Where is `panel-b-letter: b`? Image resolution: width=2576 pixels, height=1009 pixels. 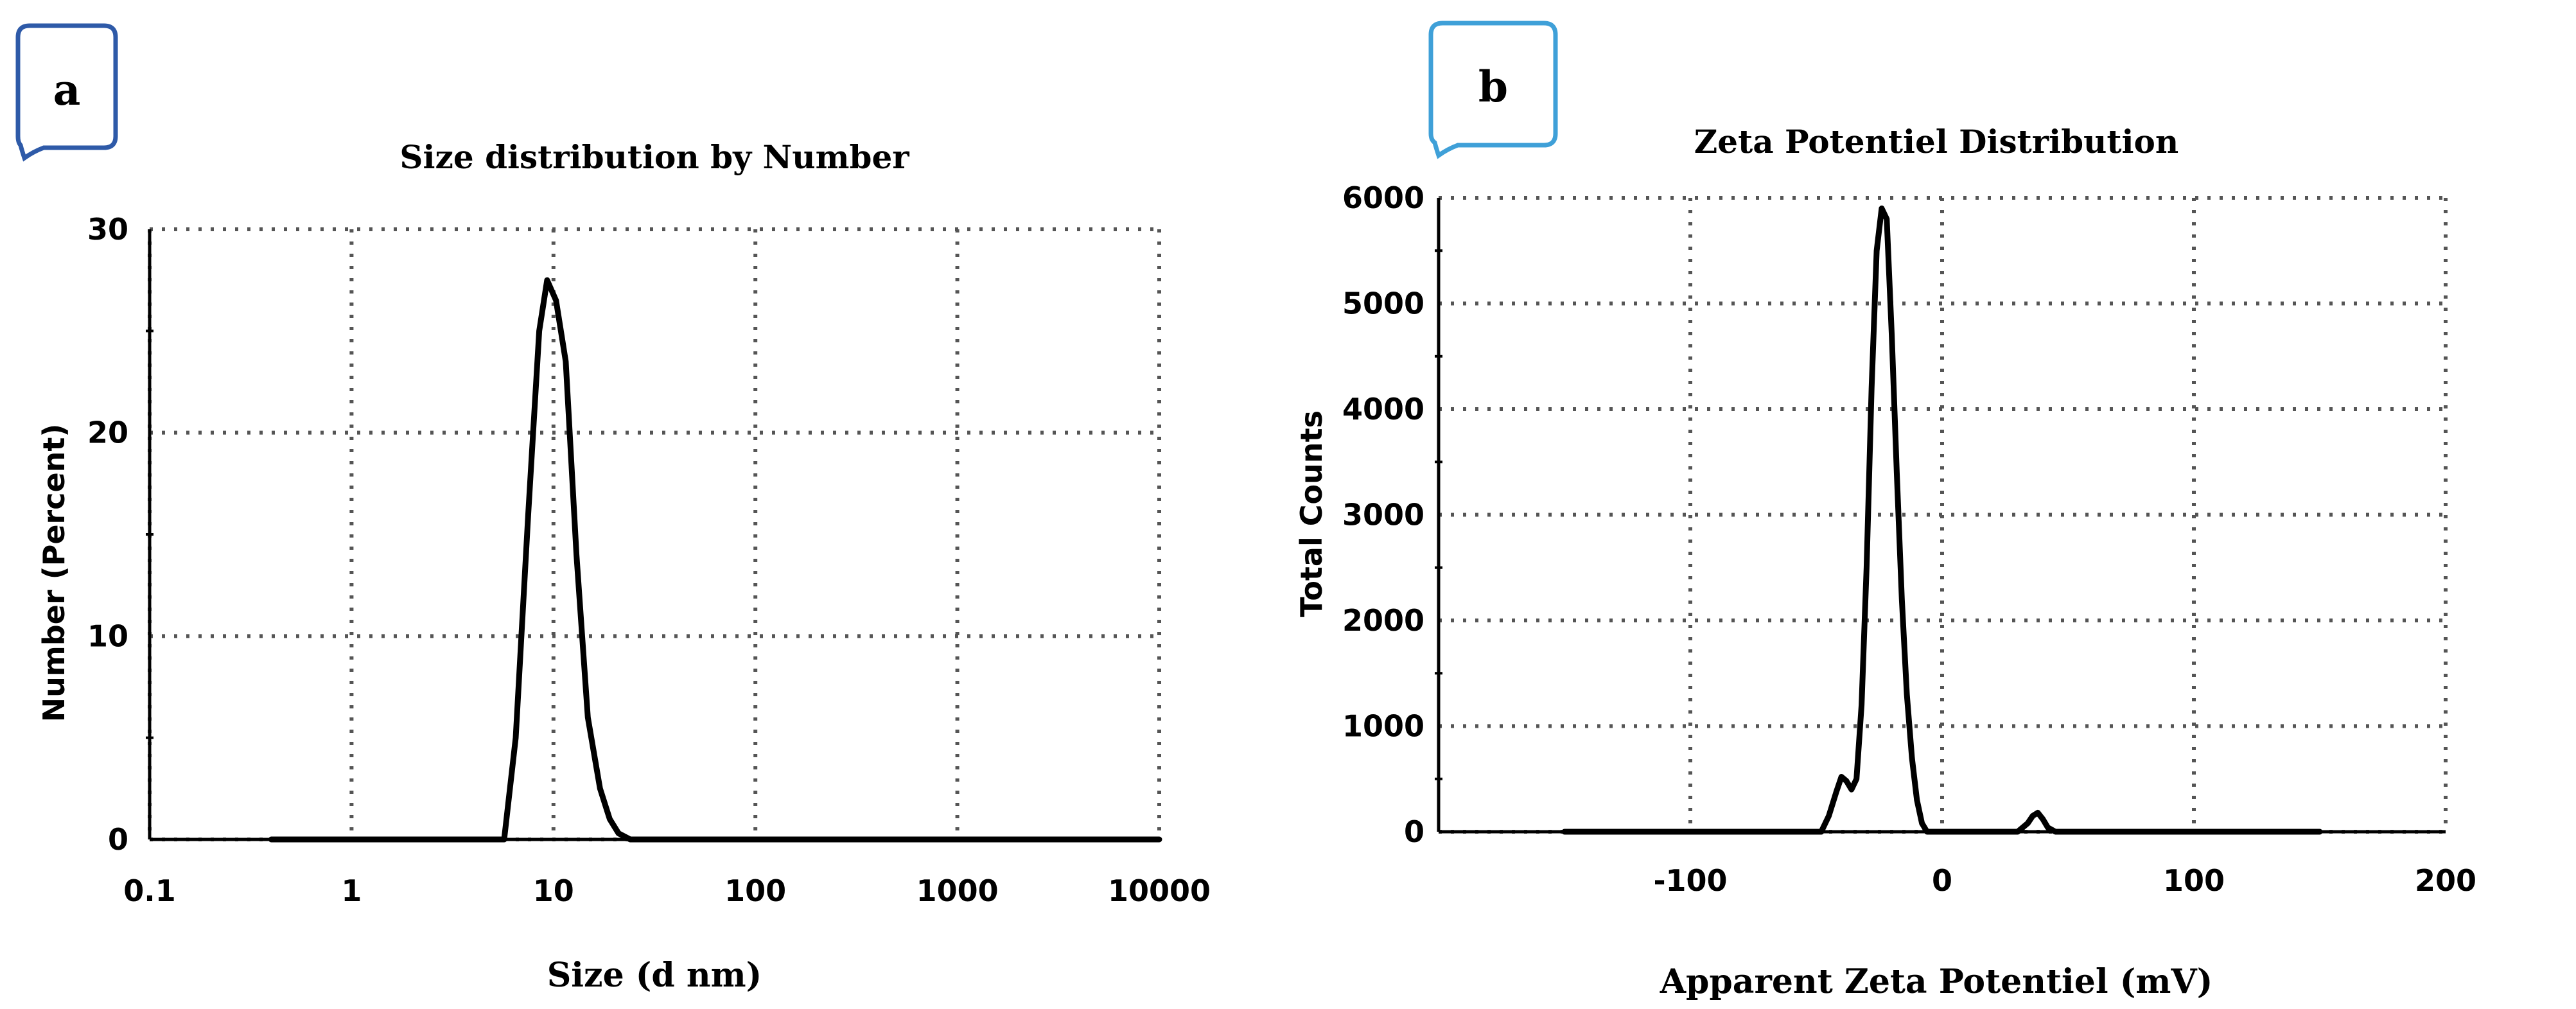 panel-b-letter: b is located at coordinates (1493, 87).